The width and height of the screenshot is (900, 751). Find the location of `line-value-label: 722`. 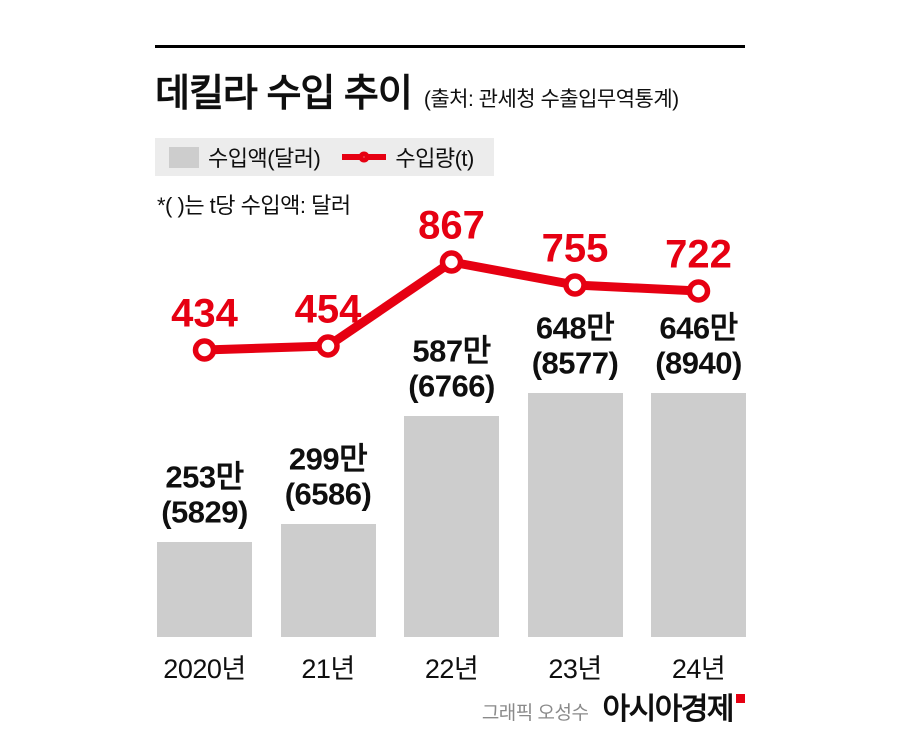

line-value-label: 722 is located at coordinates (698, 254).